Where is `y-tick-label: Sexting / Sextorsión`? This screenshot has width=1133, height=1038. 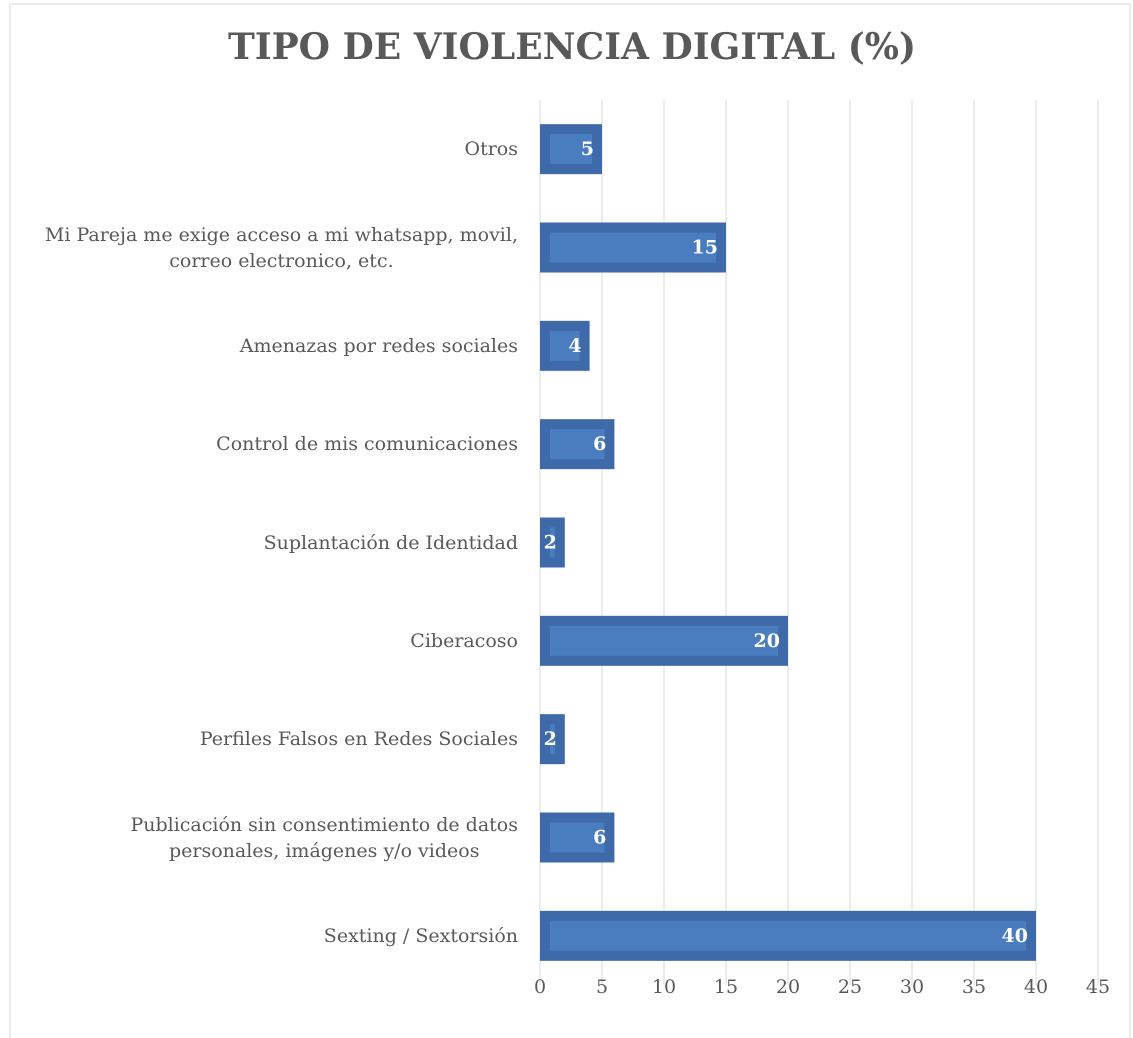
y-tick-label: Sexting / Sextorsión is located at coordinates (420, 935).